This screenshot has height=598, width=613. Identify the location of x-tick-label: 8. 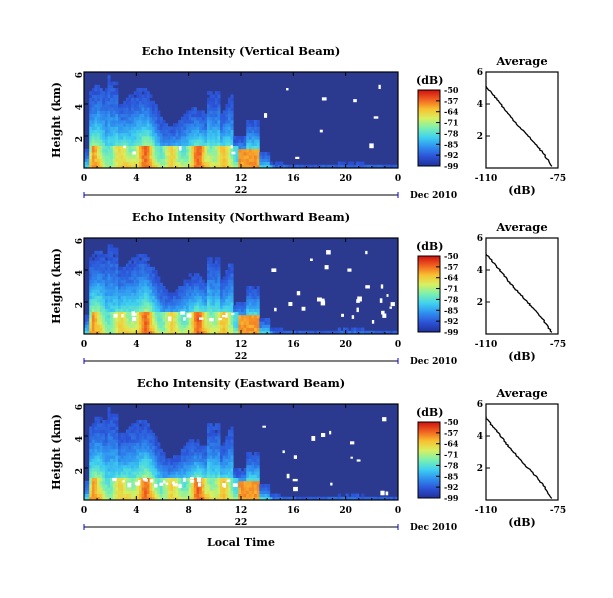
(189, 345).